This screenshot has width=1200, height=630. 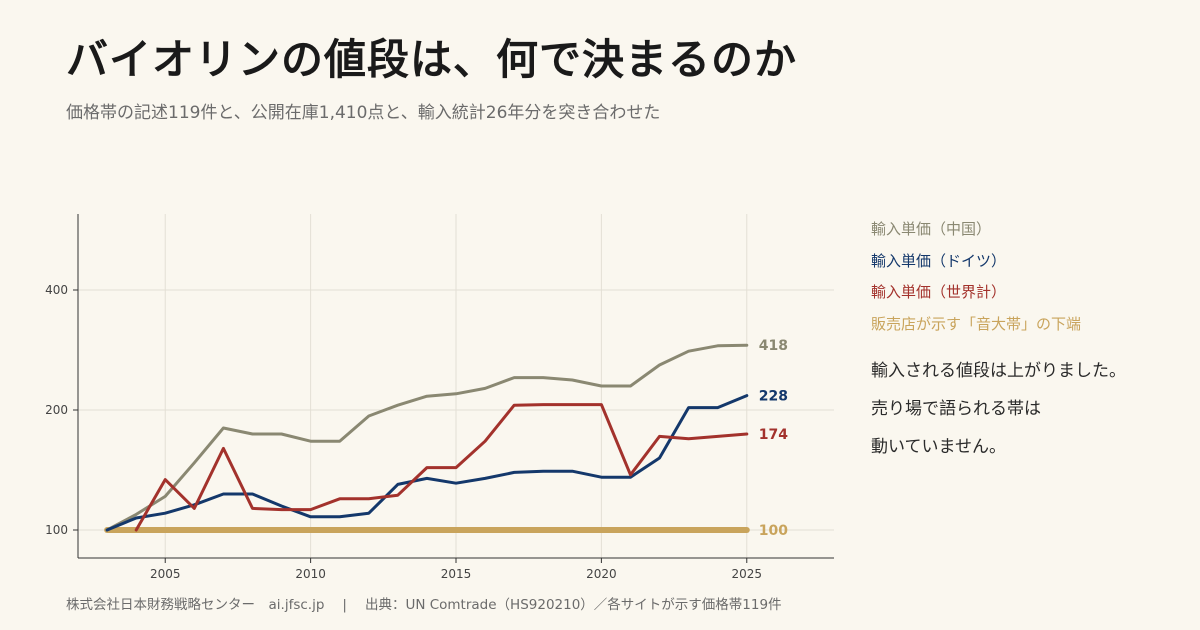 I want to click on legend-item-china: 輸入単価（中国）, so click(x=976, y=230).